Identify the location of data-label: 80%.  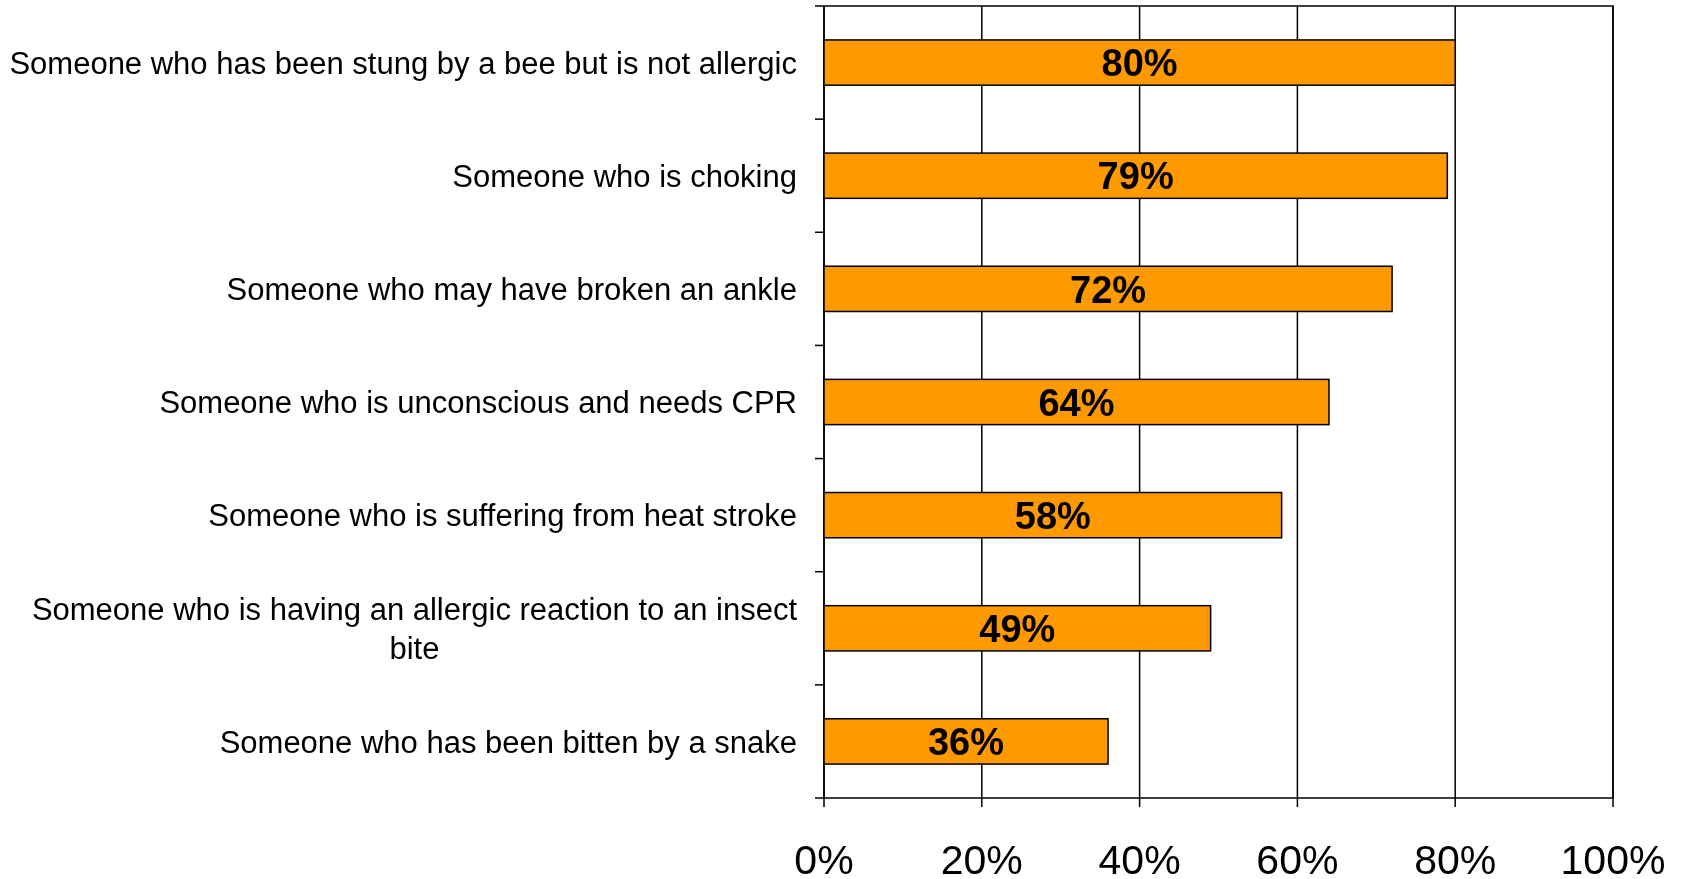
(1139, 63).